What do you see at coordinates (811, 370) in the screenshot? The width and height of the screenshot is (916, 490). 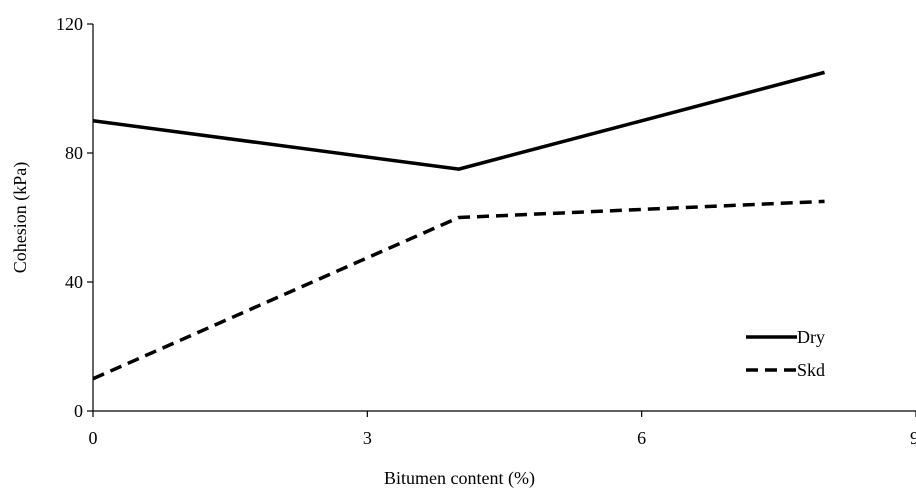 I see `legend-label-skd: Skd` at bounding box center [811, 370].